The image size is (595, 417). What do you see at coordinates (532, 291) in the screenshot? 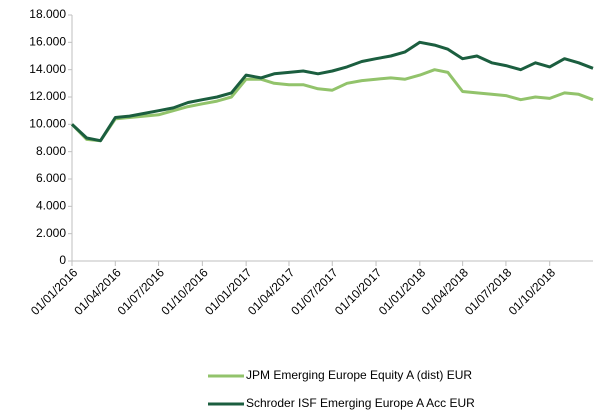
I see `x-tick-label: 01/10/2018` at bounding box center [532, 291].